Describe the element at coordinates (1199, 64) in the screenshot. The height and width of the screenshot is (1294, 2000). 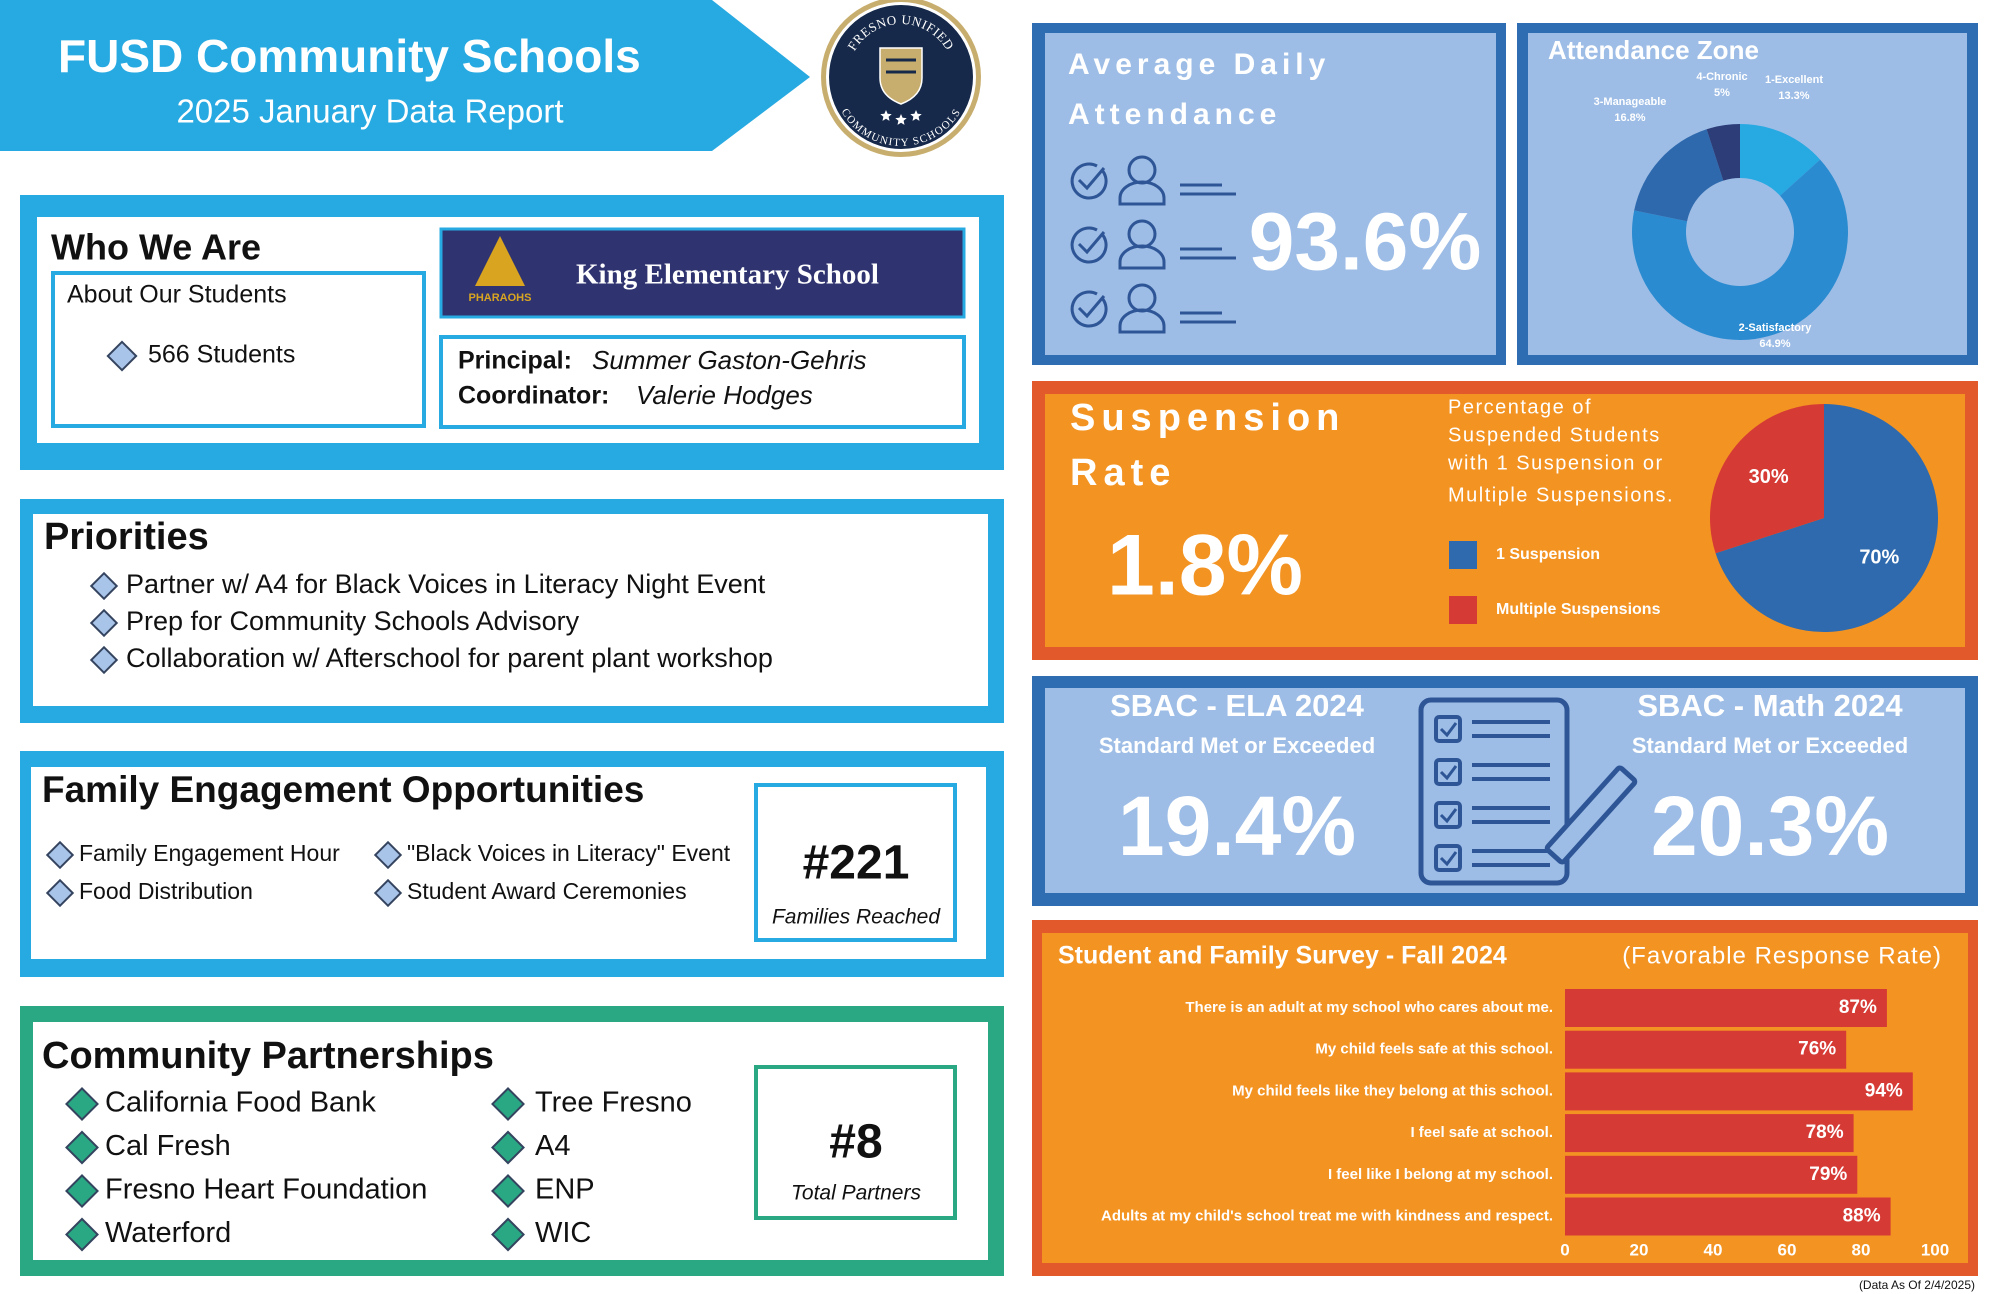
I see `card-title: Average Daily` at that location.